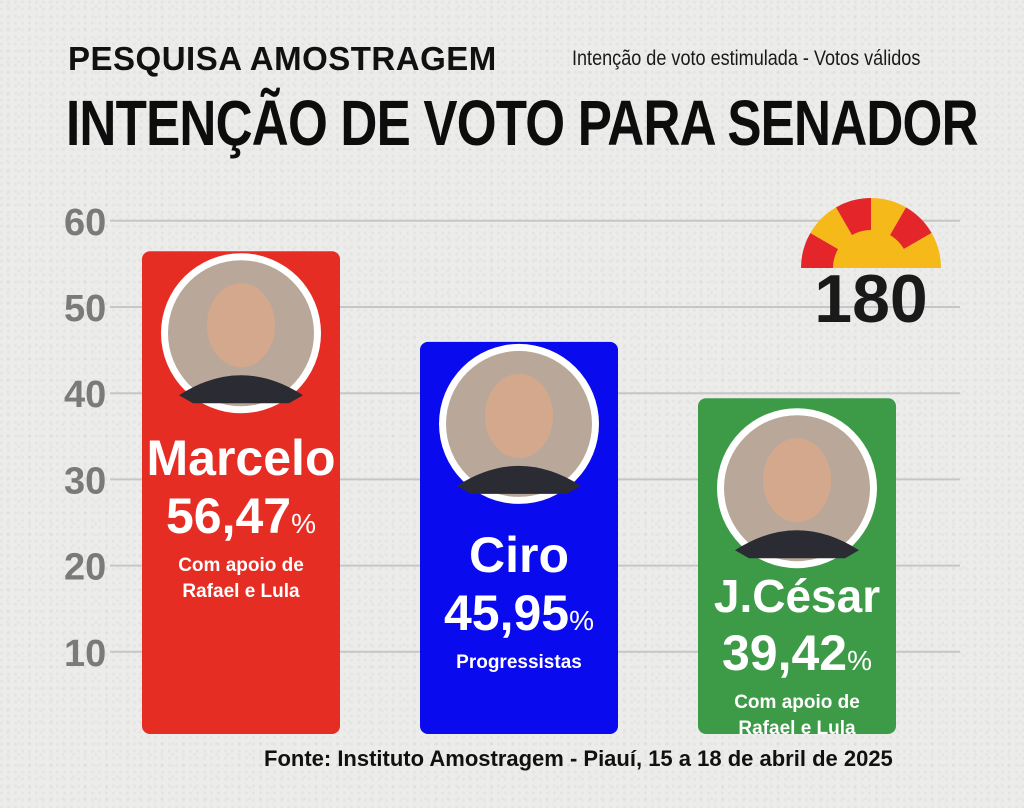  I want to click on y-tick-label: 10, so click(85, 654).